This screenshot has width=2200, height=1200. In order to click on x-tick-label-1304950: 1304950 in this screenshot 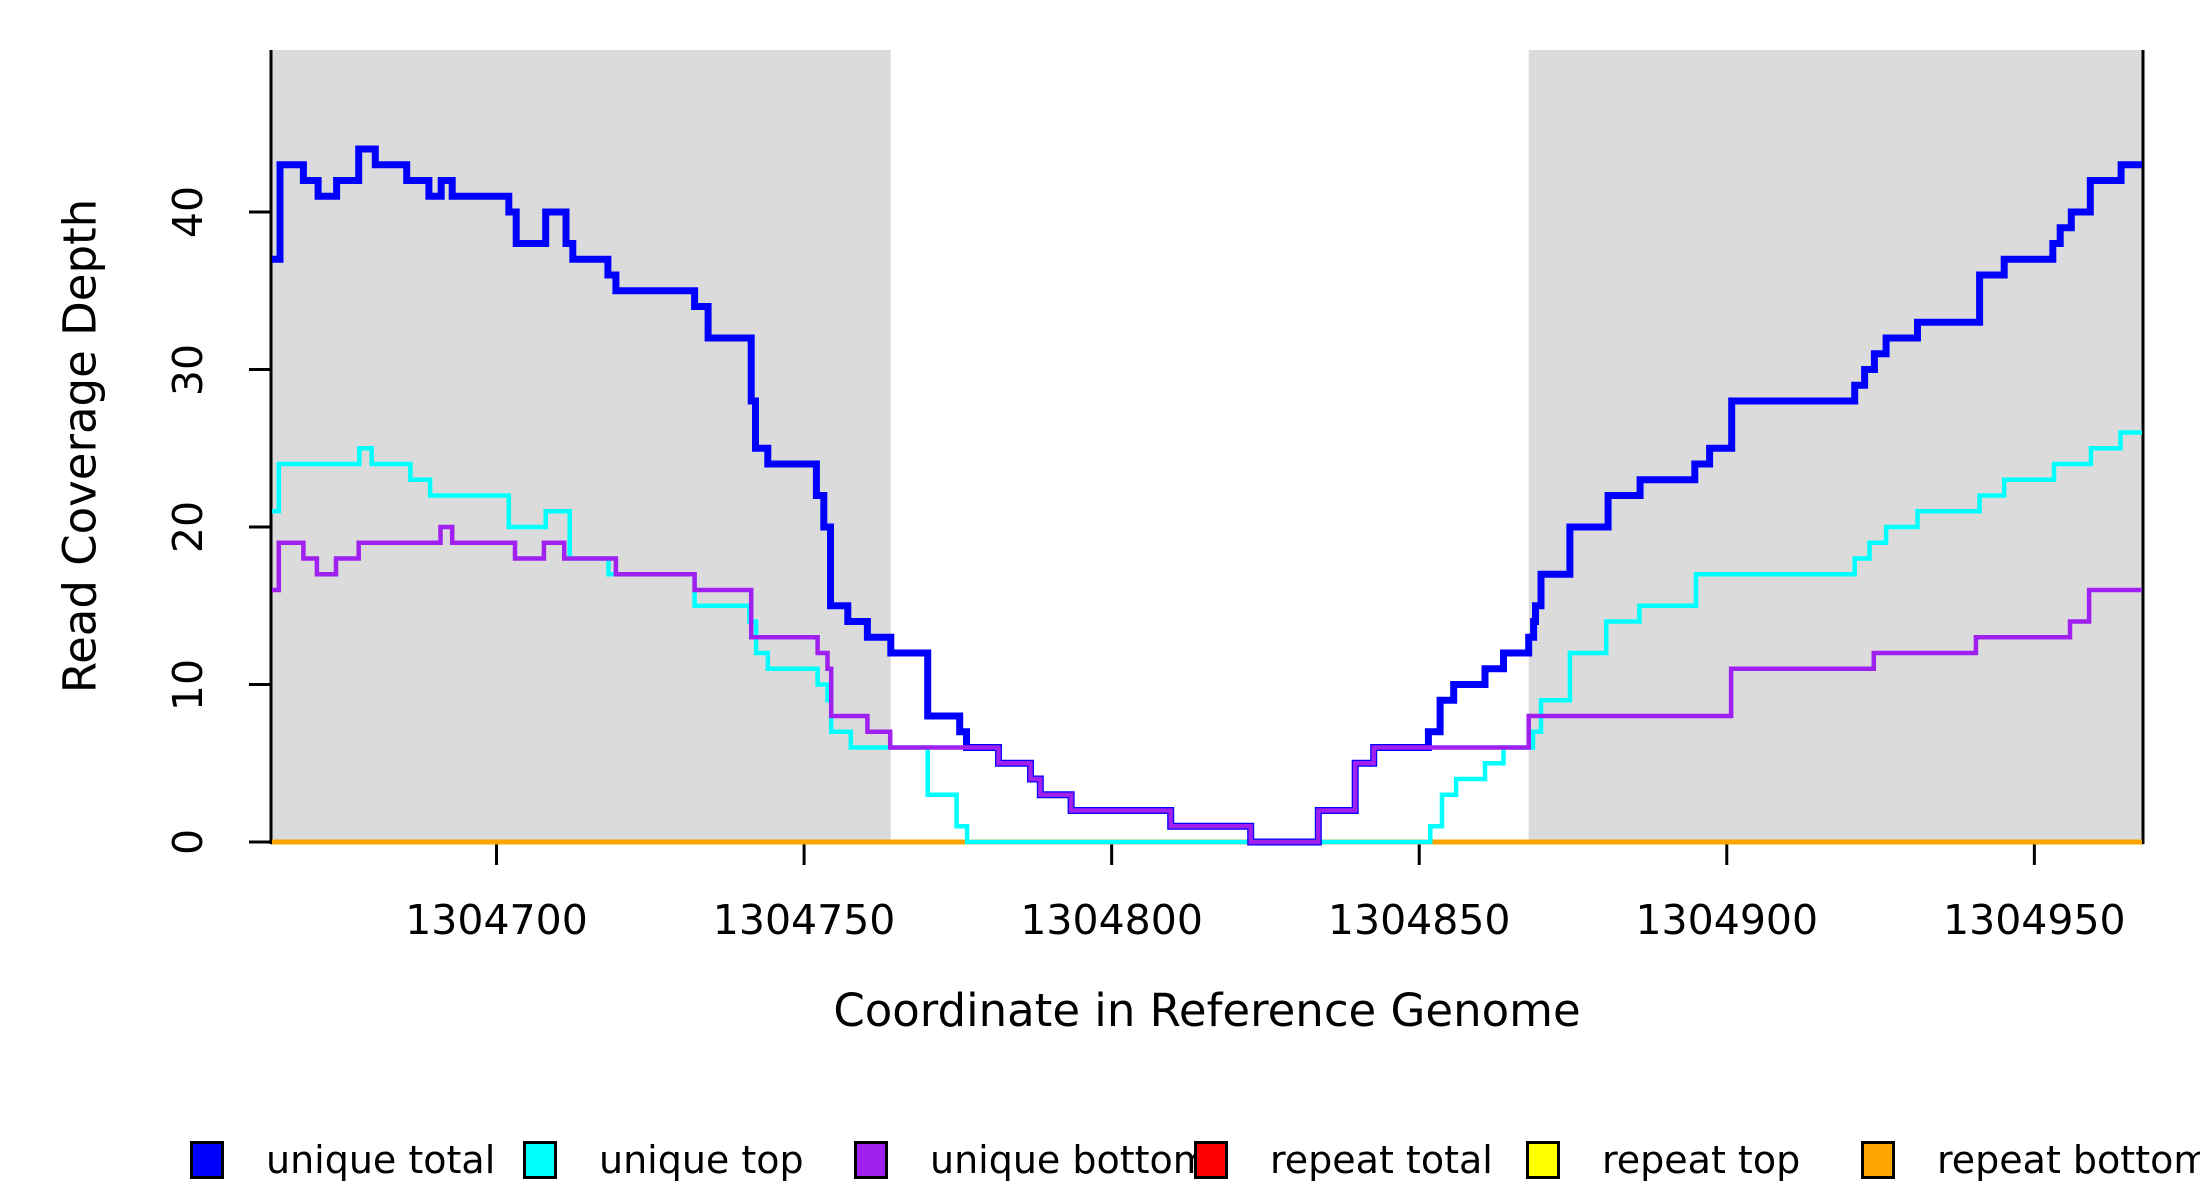, I will do `click(2034, 920)`.